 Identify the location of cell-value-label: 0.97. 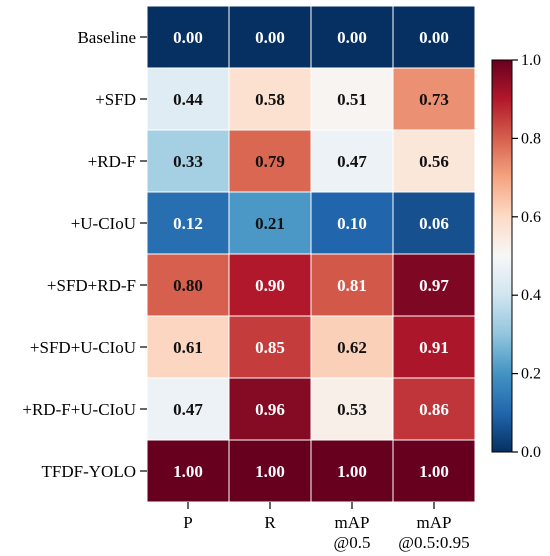
(434, 285).